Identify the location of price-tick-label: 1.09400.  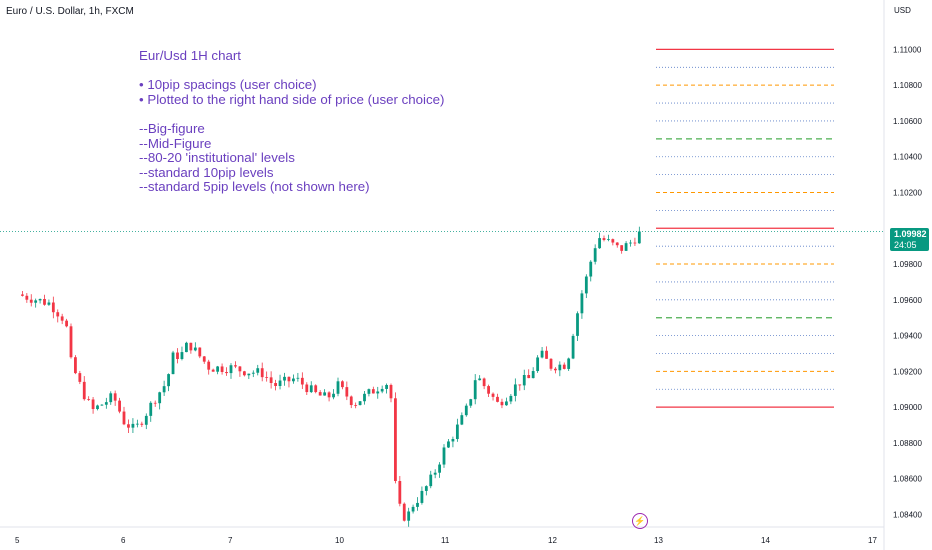
(907, 336).